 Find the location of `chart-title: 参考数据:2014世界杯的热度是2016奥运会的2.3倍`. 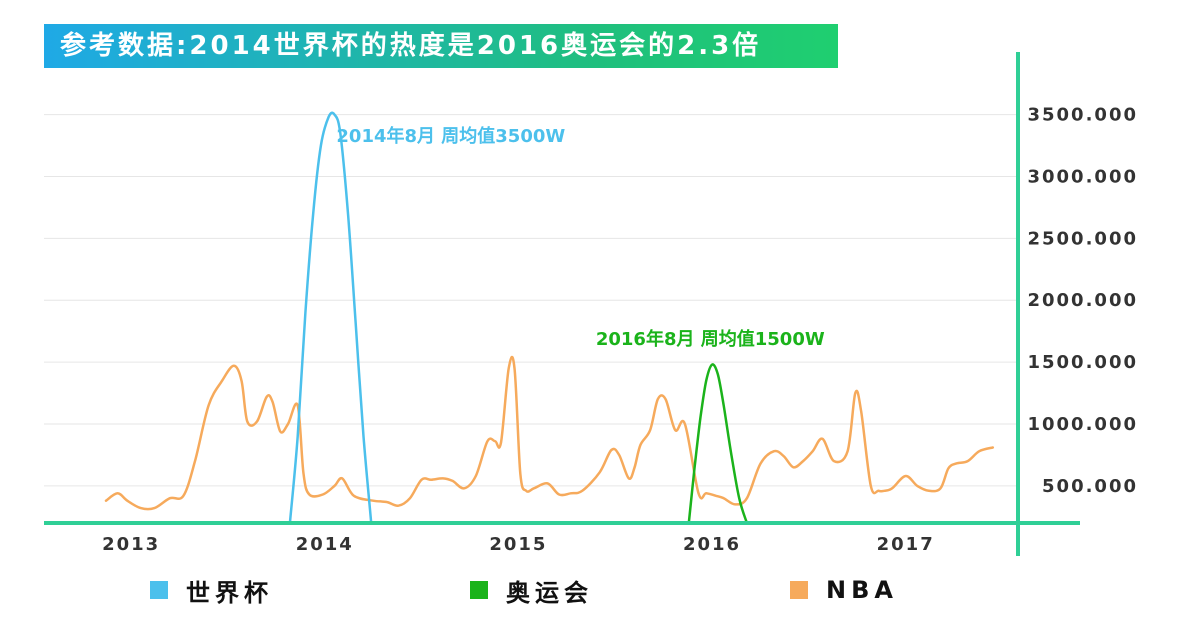

chart-title: 参考数据:2014世界杯的热度是2016奥运会的2.3倍 is located at coordinates (441, 46).